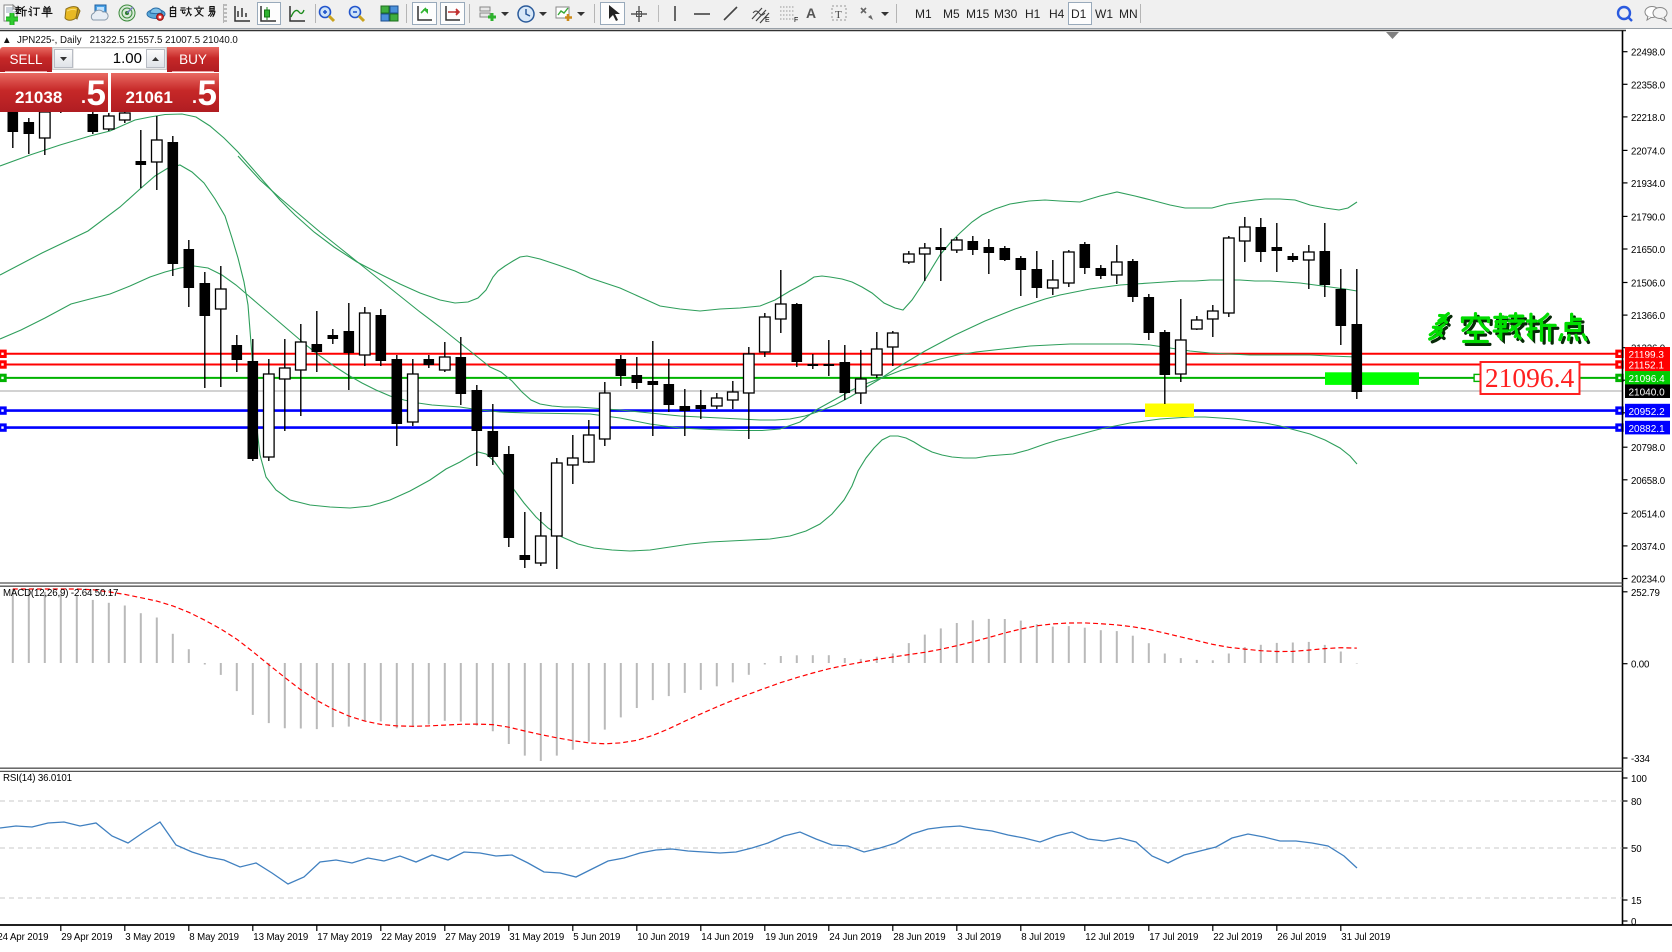 Image resolution: width=1672 pixels, height=952 pixels. I want to click on svg-text: 17 May 2019, so click(344, 937).